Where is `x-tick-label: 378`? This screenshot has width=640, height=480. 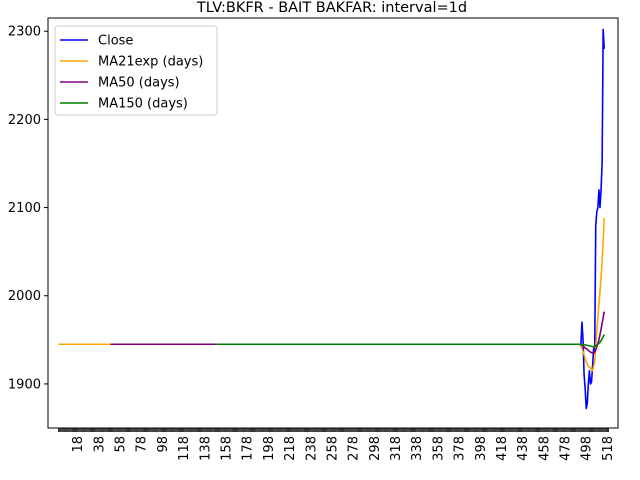
x-tick-label: 378 is located at coordinates (460, 448).